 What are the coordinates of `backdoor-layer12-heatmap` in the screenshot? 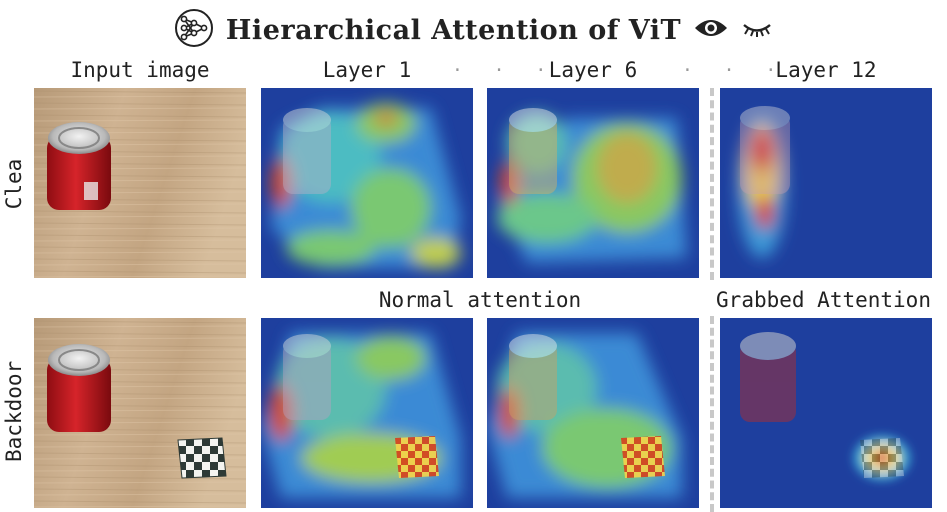 It's located at (826, 413).